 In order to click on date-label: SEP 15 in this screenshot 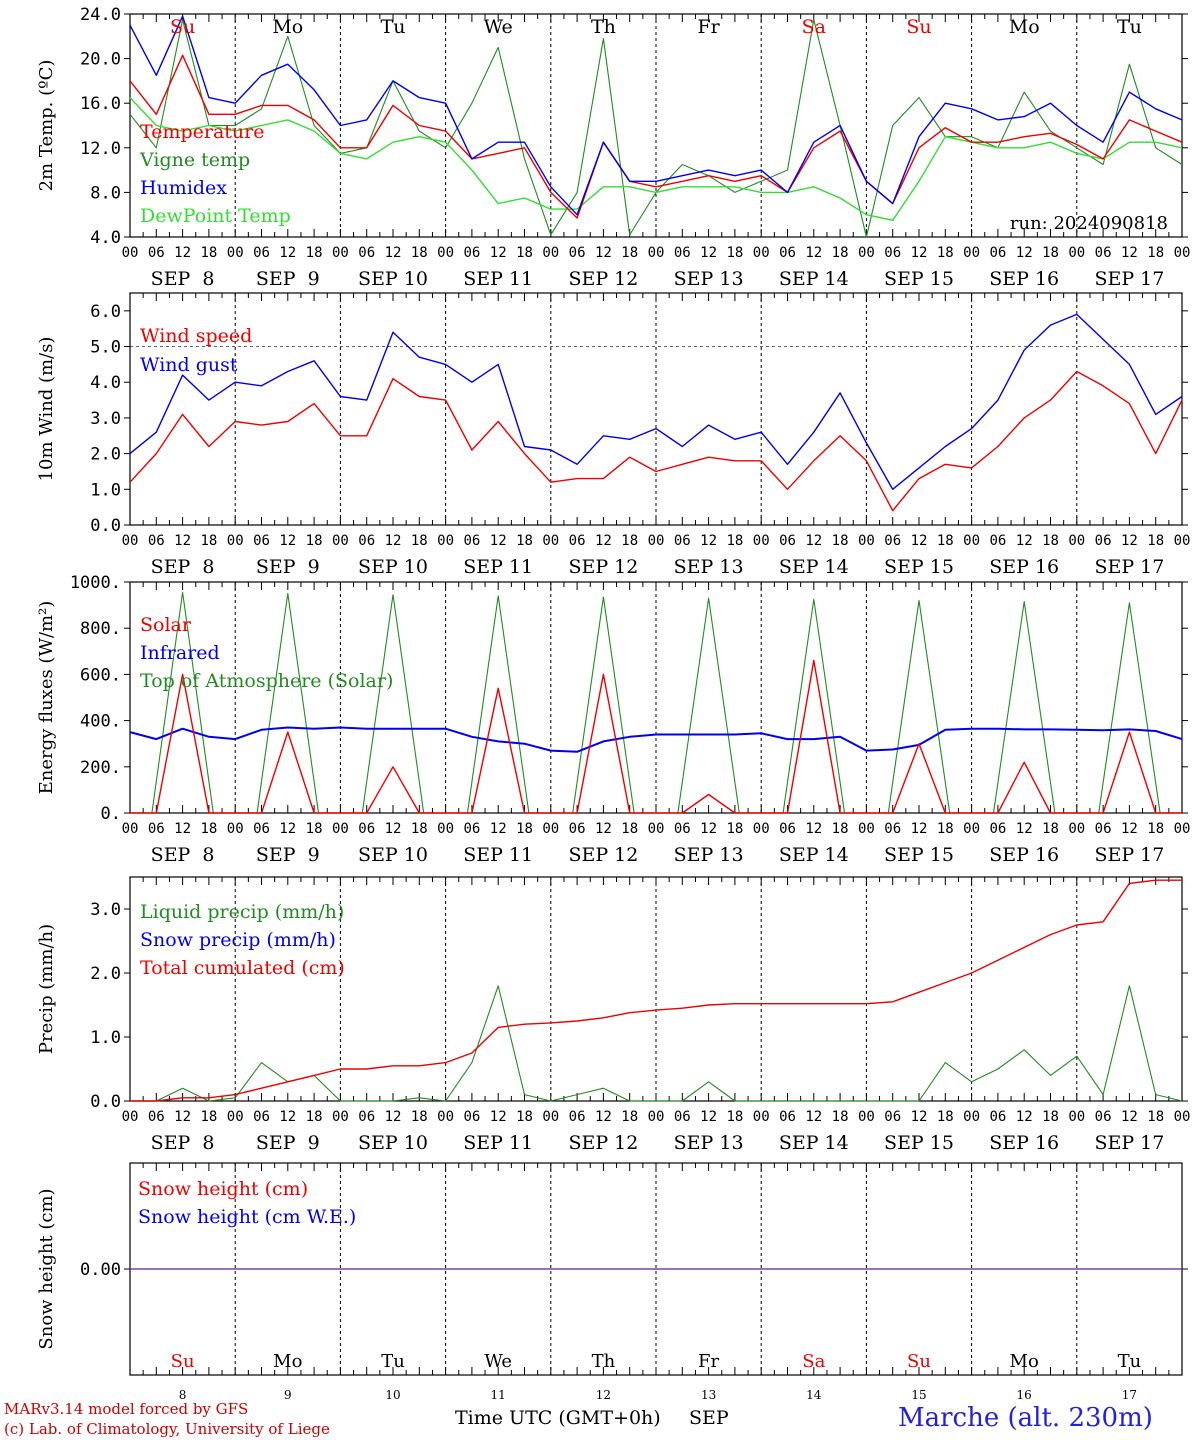, I will do `click(919, 279)`.